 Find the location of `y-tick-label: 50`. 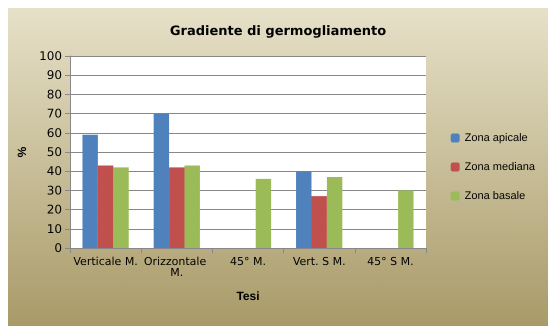

y-tick-label: 50 is located at coordinates (54, 152).